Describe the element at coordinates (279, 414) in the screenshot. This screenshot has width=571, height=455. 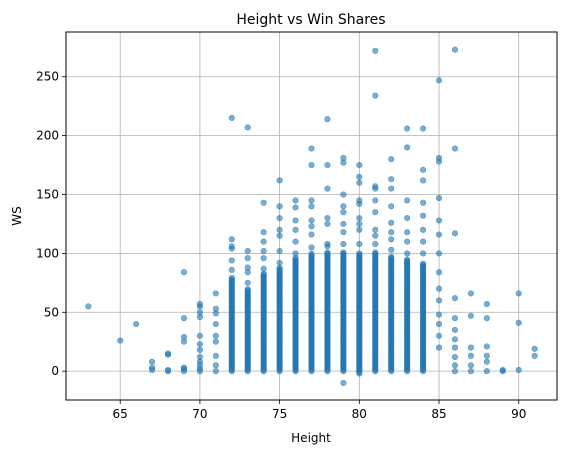
I see `x-tick-label: 75` at that location.